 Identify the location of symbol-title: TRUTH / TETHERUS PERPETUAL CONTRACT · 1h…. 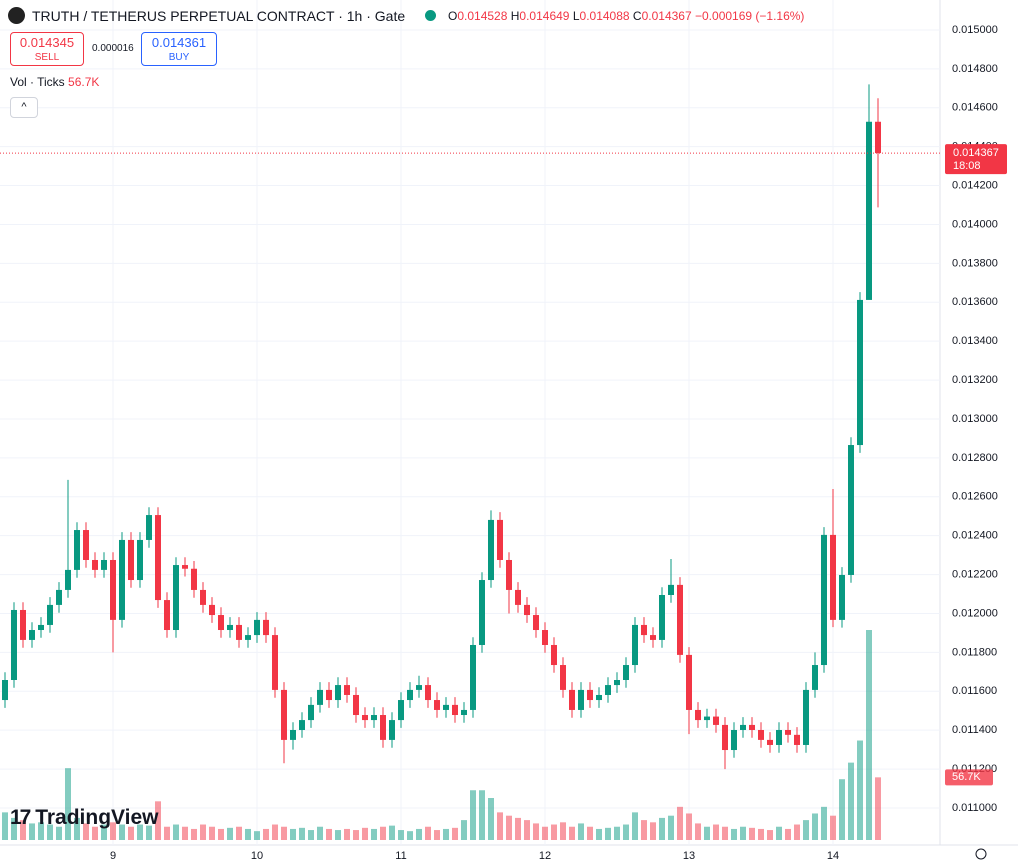
(219, 16).